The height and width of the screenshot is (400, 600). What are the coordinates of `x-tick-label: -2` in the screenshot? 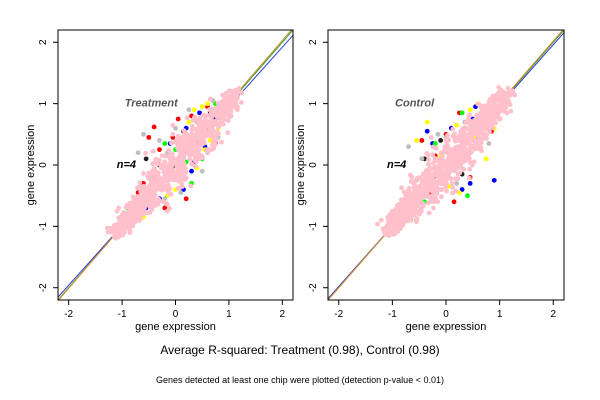 It's located at (338, 314).